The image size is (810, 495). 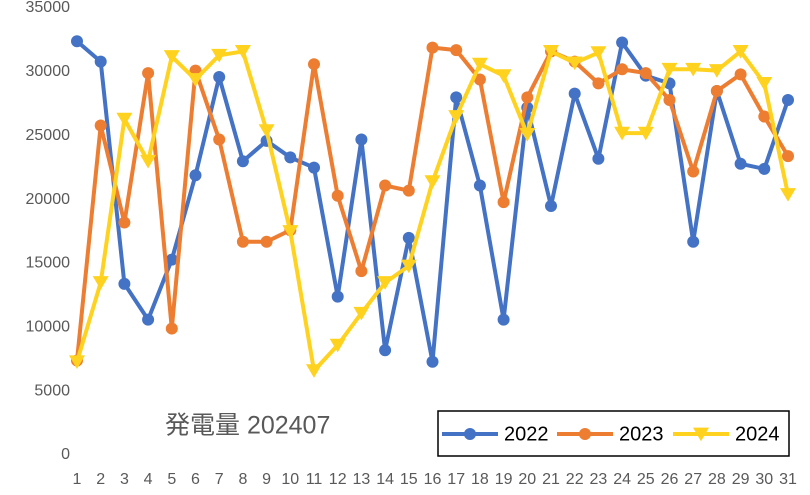 I want to click on legend-label: 2024, so click(x=757, y=434).